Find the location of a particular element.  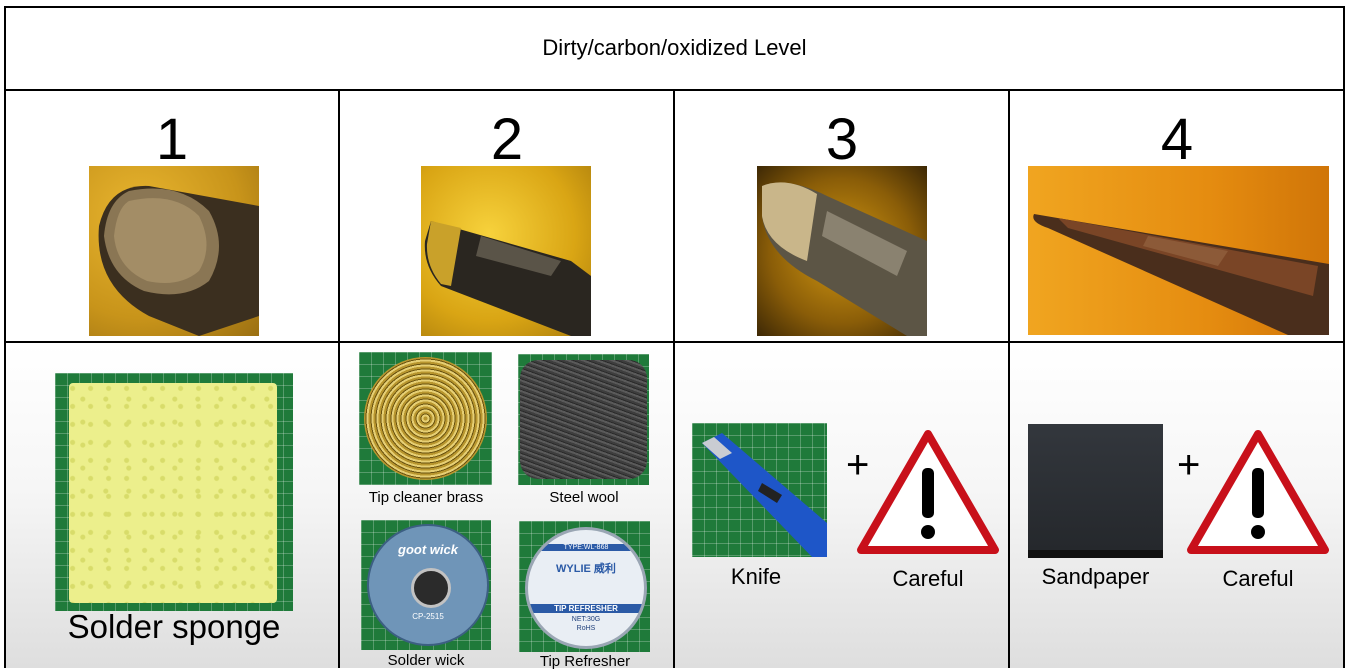

plus-sign-level-4: + is located at coordinates (1189, 465).